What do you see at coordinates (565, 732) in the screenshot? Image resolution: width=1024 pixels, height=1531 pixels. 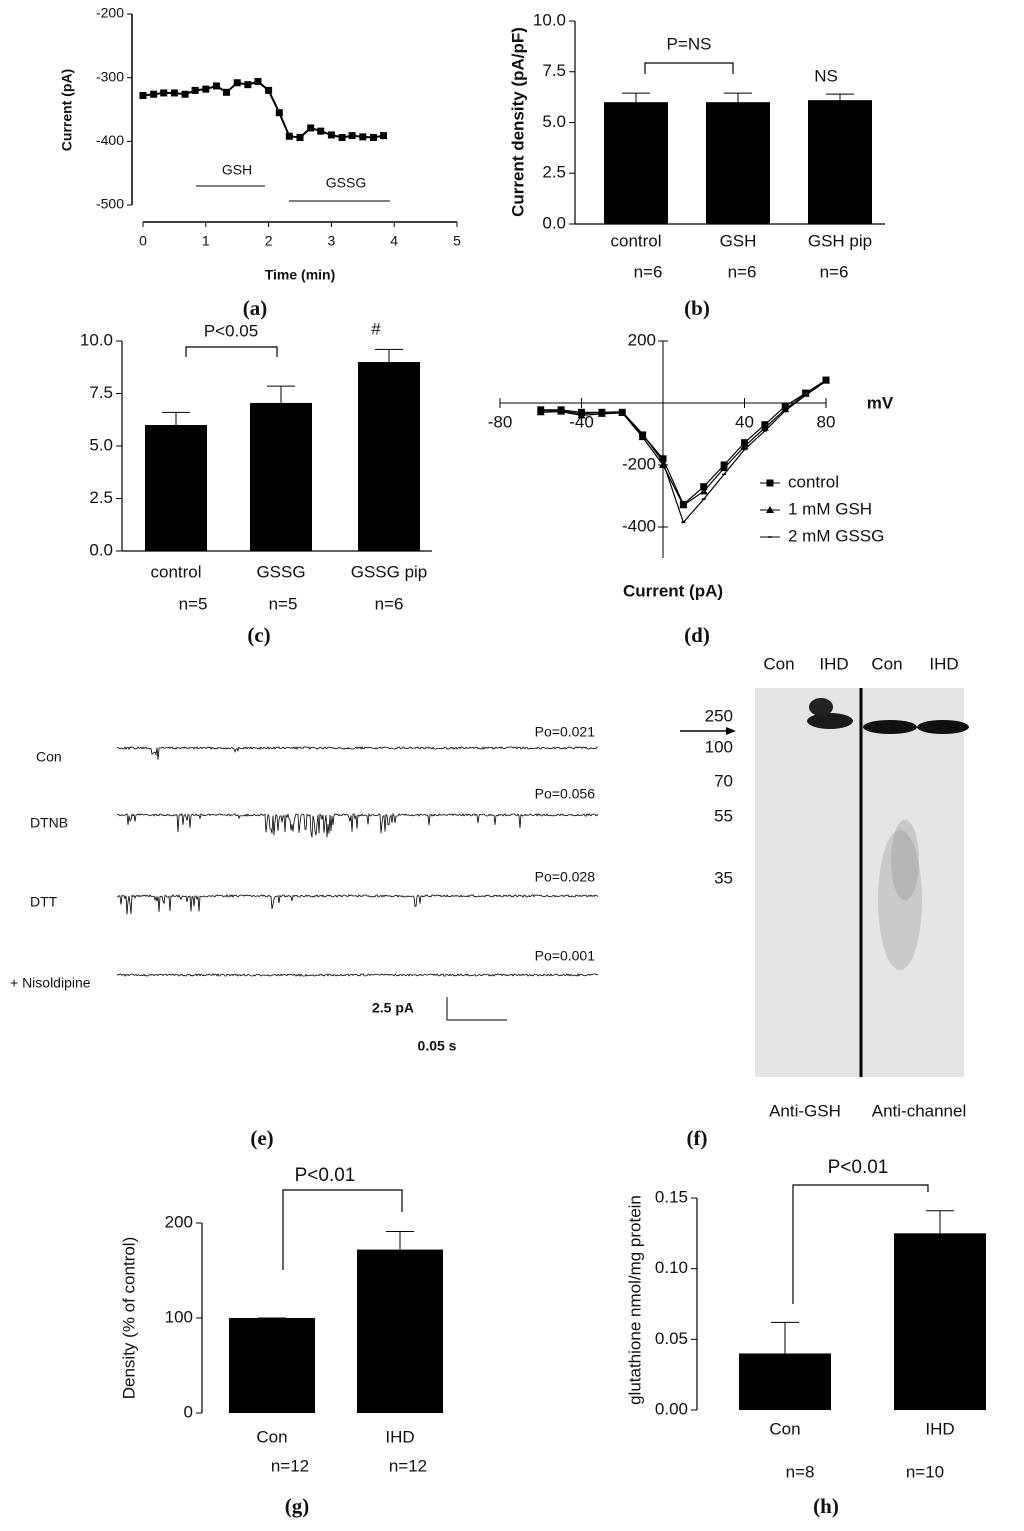 I see `open-probability: Po=0.021` at bounding box center [565, 732].